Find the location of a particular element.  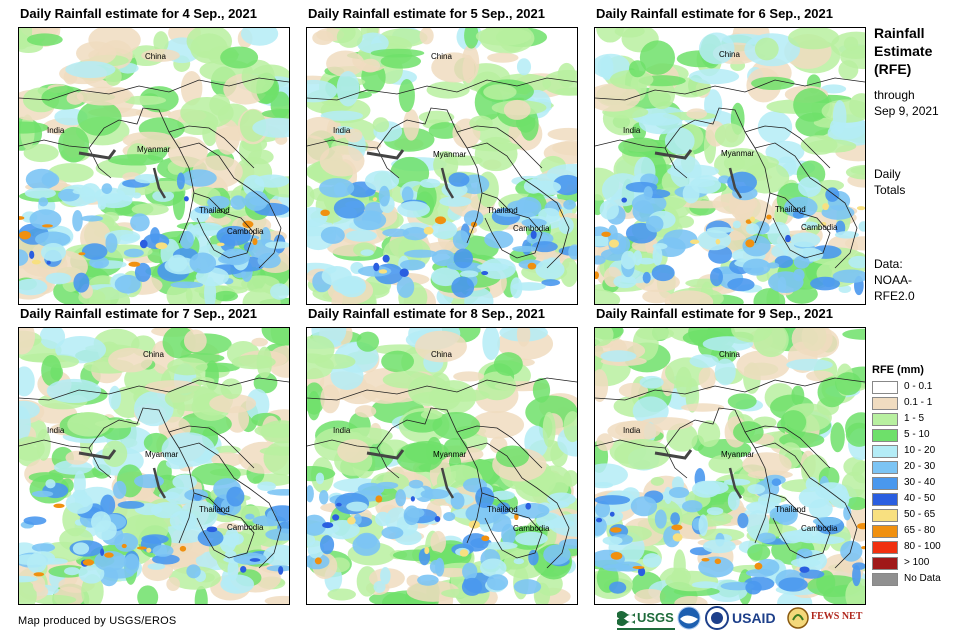

legend-label: 5 - 10 is located at coordinates (917, 434).